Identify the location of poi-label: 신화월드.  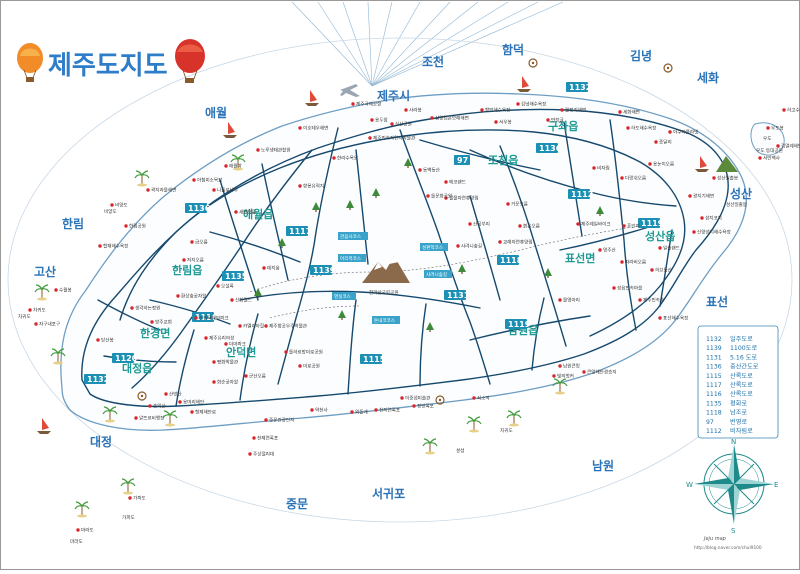
(243, 300).